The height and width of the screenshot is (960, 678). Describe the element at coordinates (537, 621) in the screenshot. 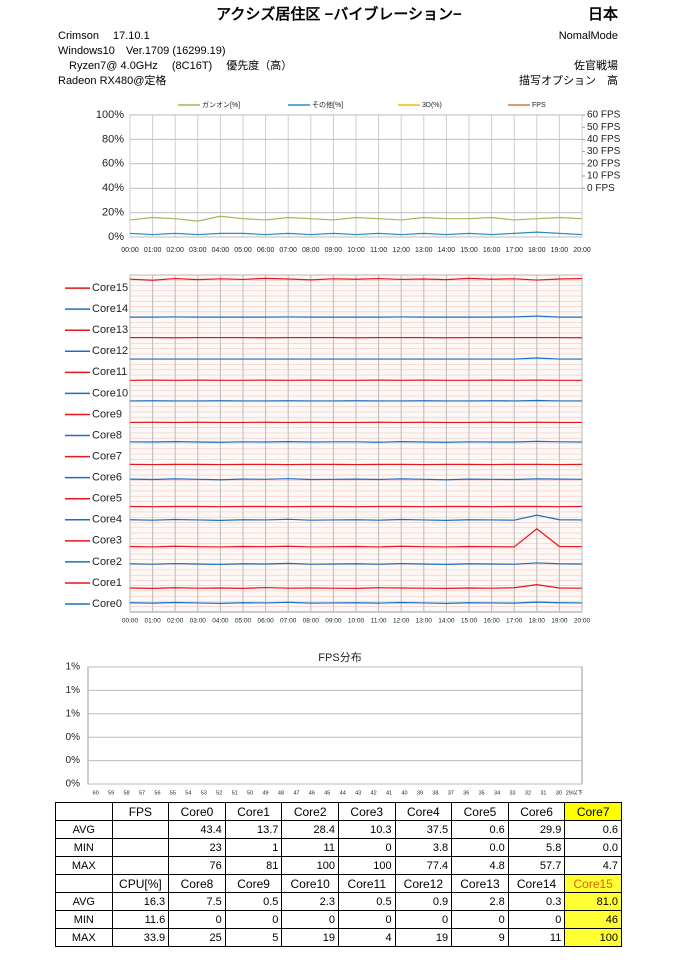

I see `x-tick-label: 18:00` at that location.